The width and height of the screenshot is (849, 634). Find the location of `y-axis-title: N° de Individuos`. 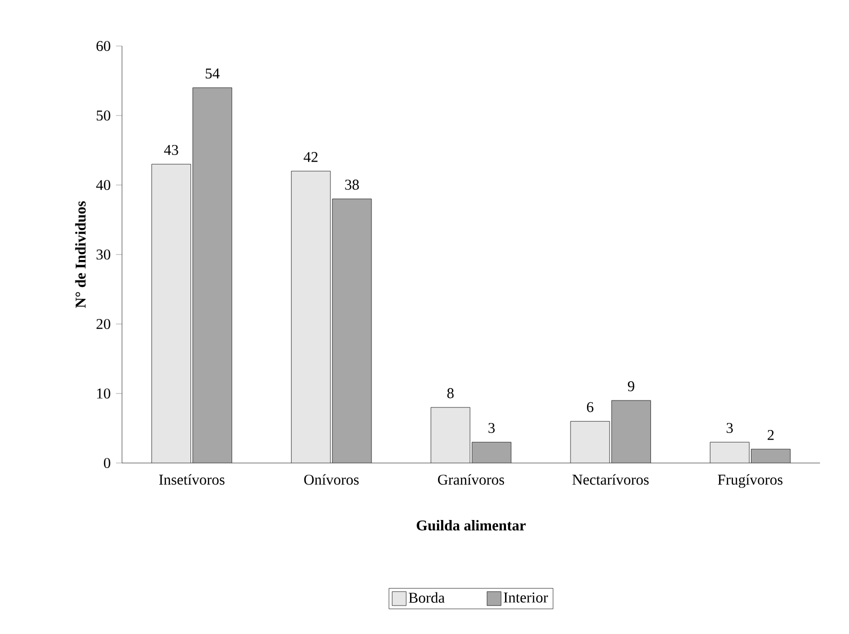

y-axis-title: N° de Individuos is located at coordinates (80, 254).